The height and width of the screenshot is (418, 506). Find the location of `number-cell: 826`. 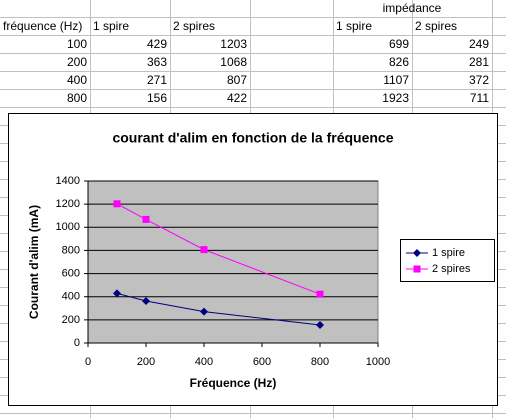

number-cell: 826 is located at coordinates (399, 62).